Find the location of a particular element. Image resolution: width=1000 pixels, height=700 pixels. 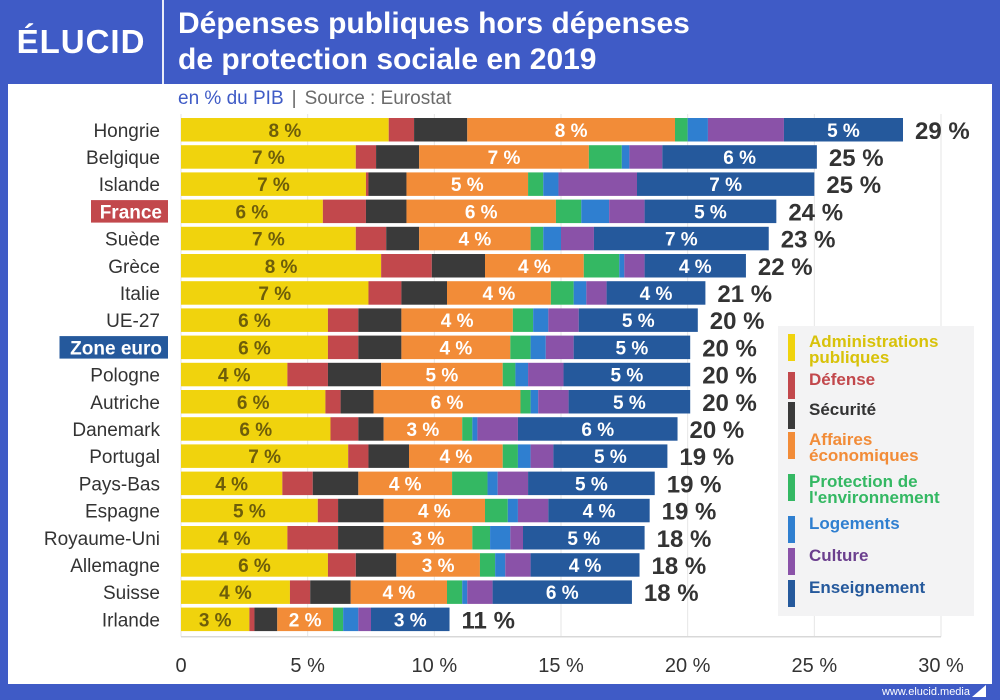

legend-label: Culture is located at coordinates (839, 555).